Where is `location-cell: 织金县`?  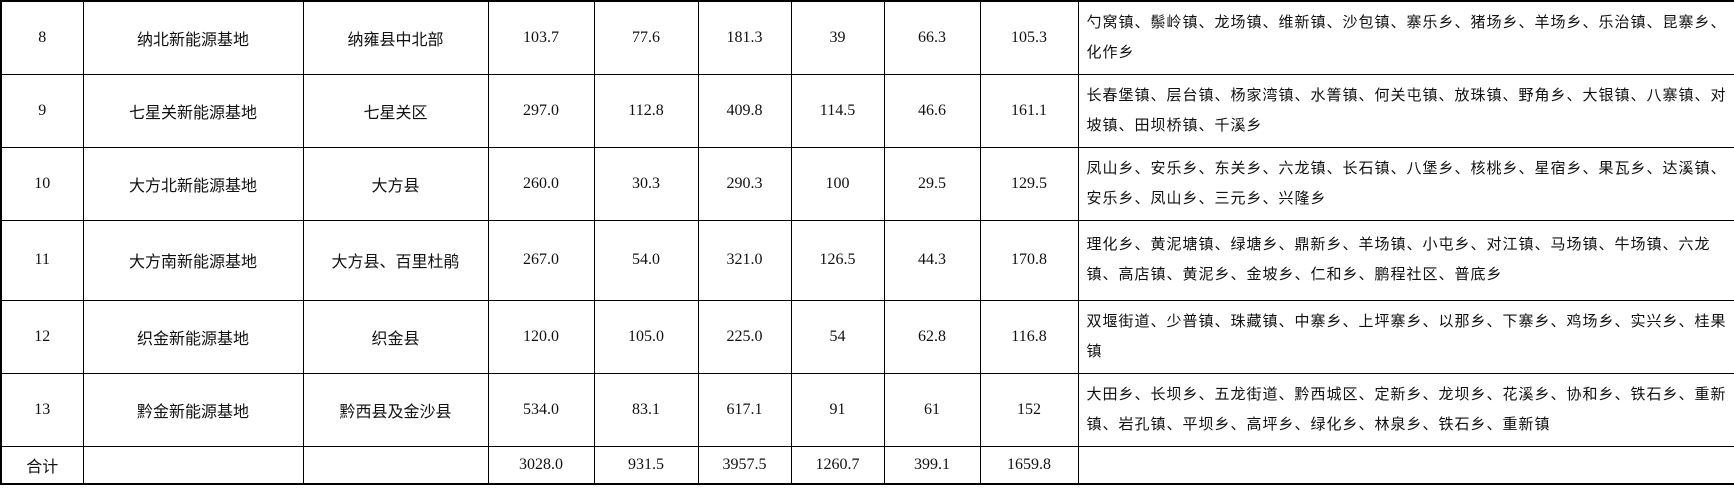
location-cell: 织金县 is located at coordinates (395, 336).